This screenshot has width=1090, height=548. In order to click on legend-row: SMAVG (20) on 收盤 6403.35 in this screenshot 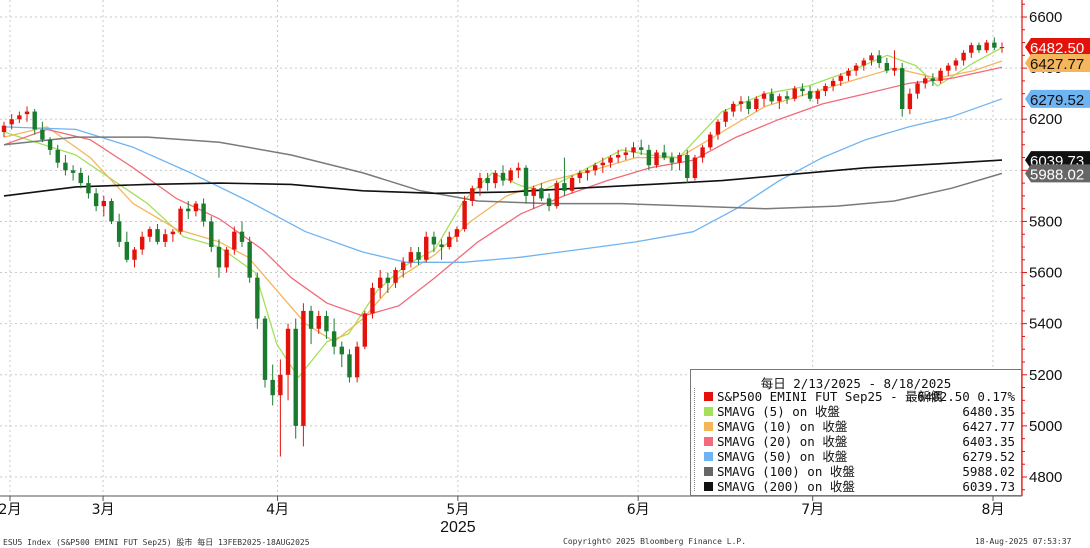, I will do `click(856, 441)`.